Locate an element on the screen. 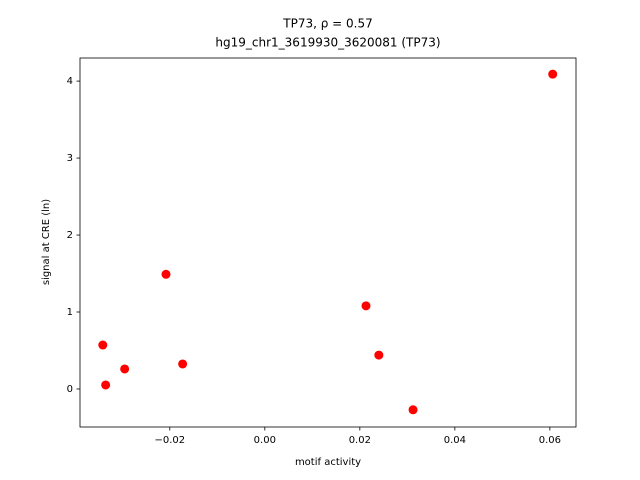 This screenshot has height=480, width=640. x-tick-label: 0.02 is located at coordinates (360, 440).